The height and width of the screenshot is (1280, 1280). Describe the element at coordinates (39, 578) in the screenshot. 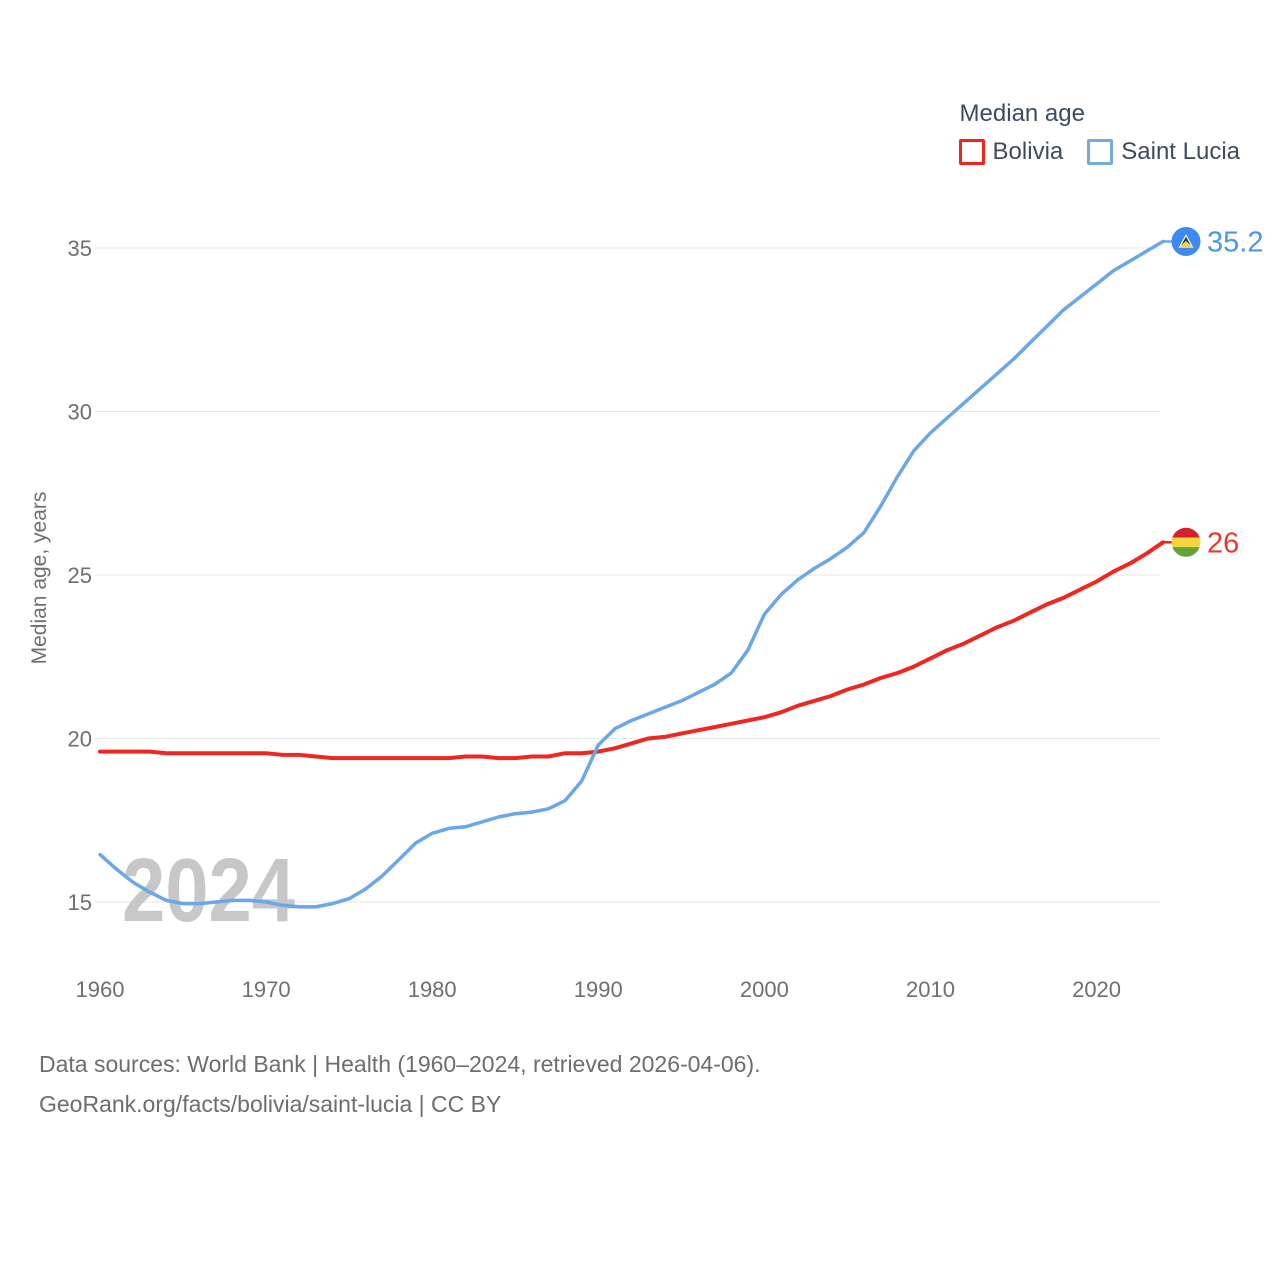

I see `y-axis-title: Median age, years` at that location.